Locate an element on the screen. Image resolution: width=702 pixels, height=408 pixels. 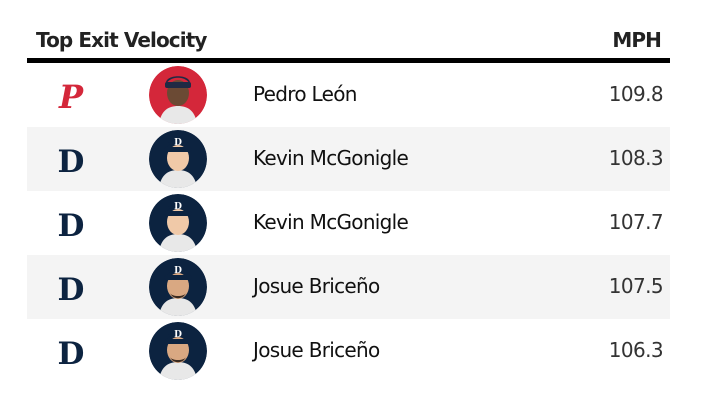
table-row: D D Kevin McGonigle 107.7 is located at coordinates (348, 223).